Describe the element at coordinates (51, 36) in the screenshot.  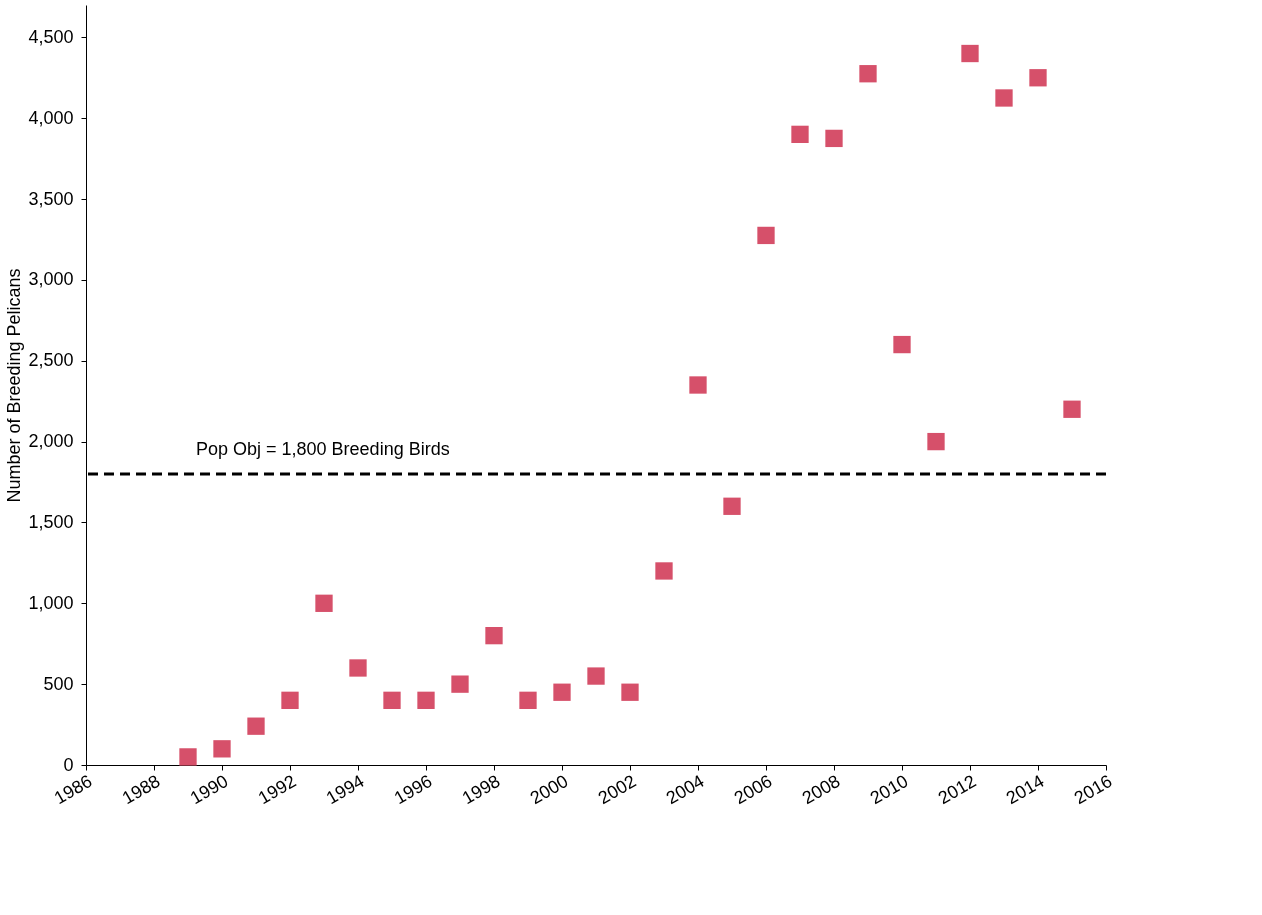
I see `y-tick-label: 4,500` at that location.